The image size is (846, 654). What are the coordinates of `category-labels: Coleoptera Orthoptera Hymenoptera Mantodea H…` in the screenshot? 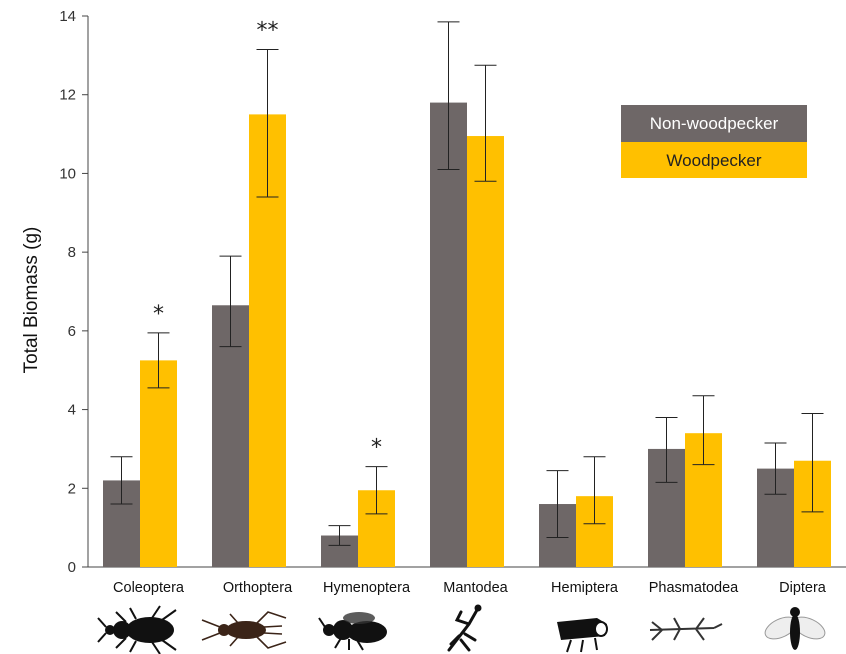 It's located at (470, 588).